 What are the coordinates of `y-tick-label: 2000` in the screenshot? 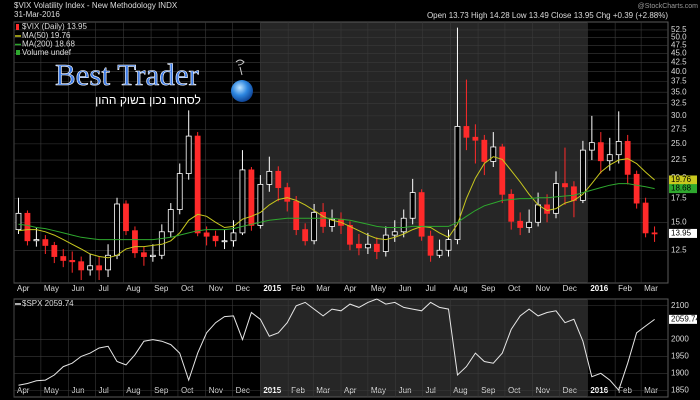 It's located at (680, 339).